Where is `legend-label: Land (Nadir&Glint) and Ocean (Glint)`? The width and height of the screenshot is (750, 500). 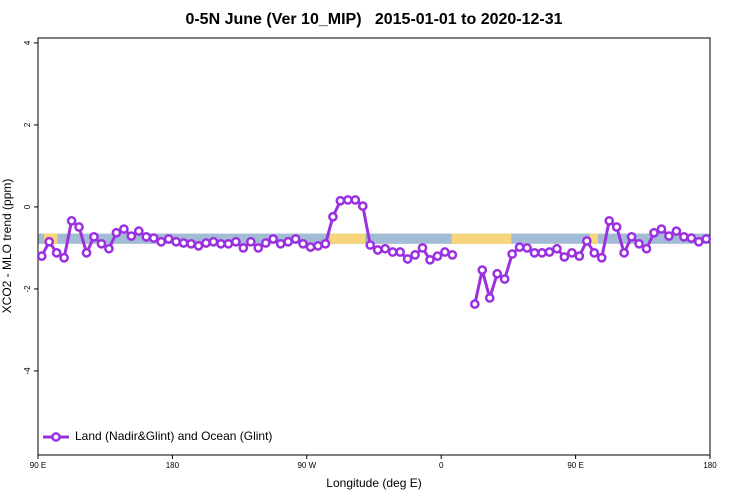
legend-label: Land (Nadir&Glint) and Ocean (Glint) is located at coordinates (173, 436).